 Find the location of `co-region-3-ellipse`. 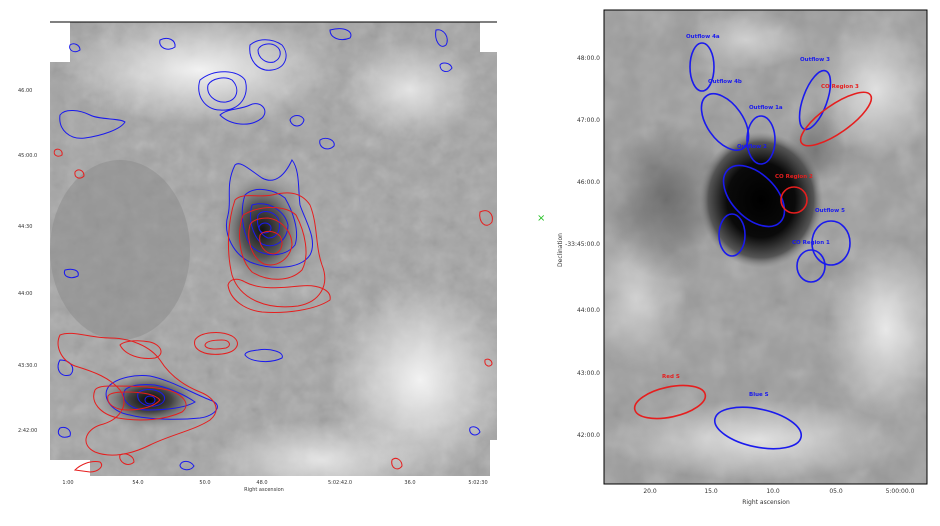

co-region-3-ellipse is located at coordinates (836, 119).